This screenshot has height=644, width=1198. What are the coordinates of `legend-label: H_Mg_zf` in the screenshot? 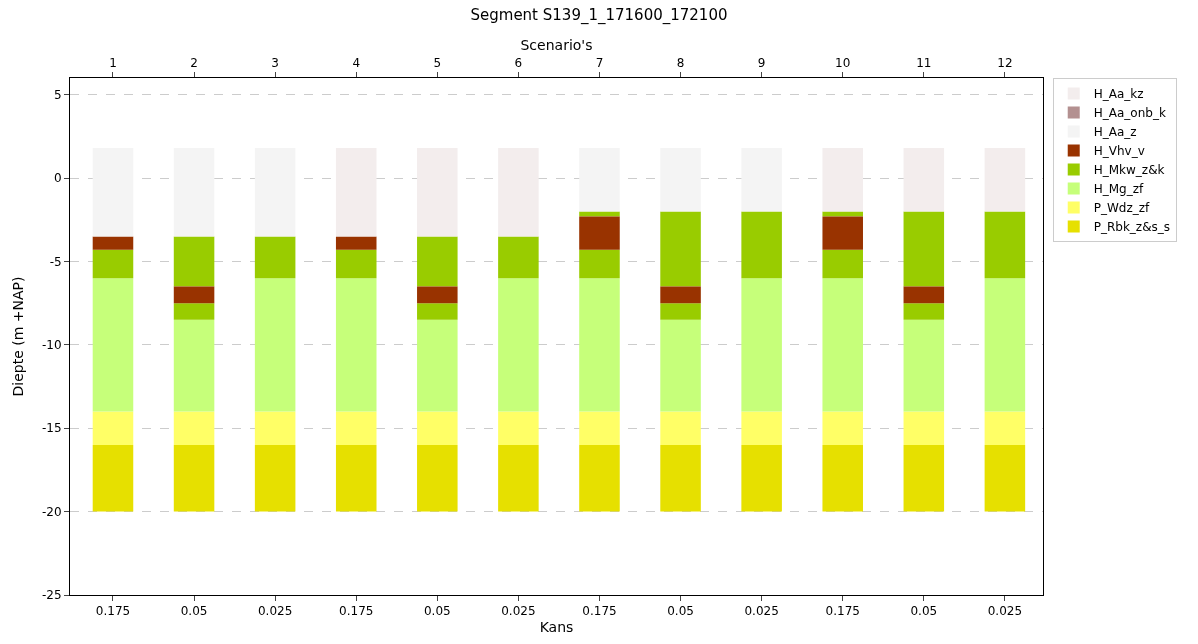 It's located at (1119, 189).